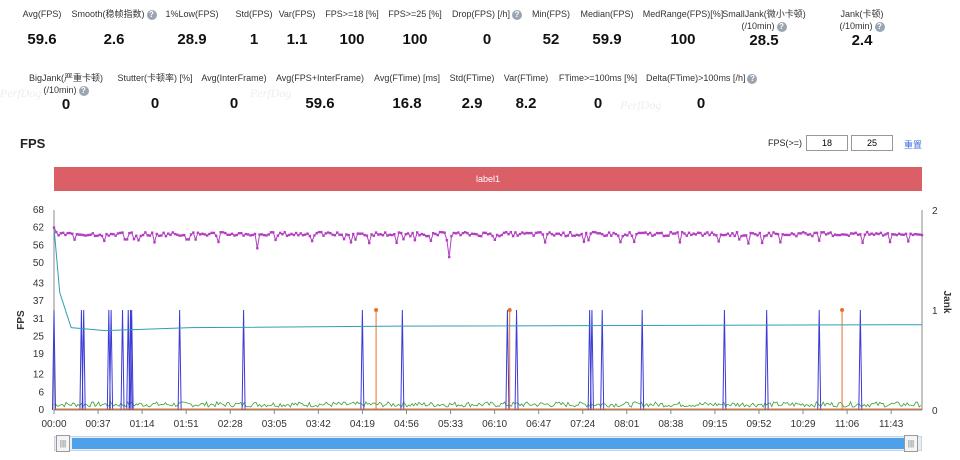 The width and height of the screenshot is (960, 460). I want to click on metric-label: Avg(FPS+InterFrame), so click(320, 78).